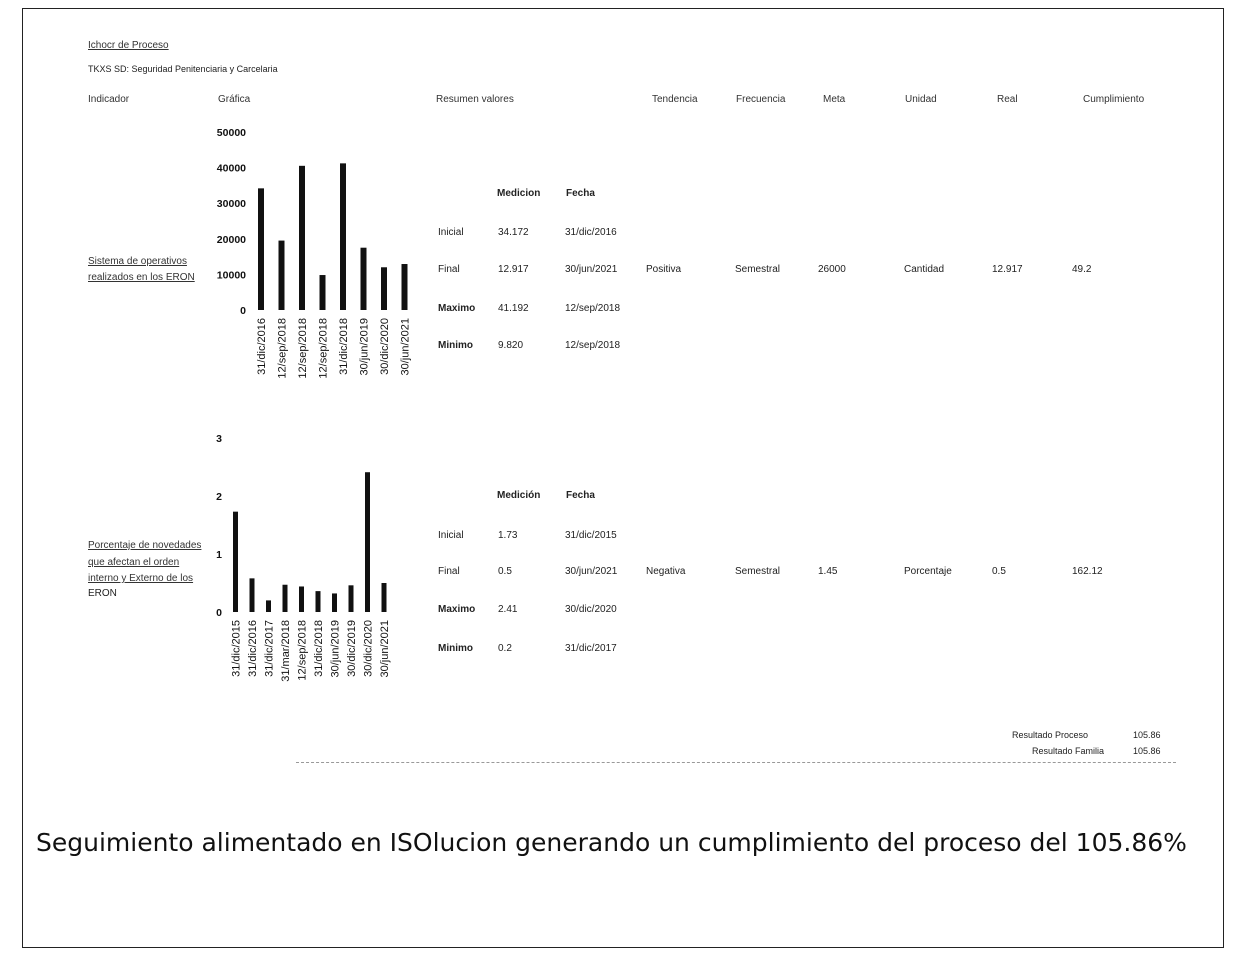 This screenshot has width=1249, height=957. I want to click on x-tick-label: 31/dic/2017, so click(270, 648).